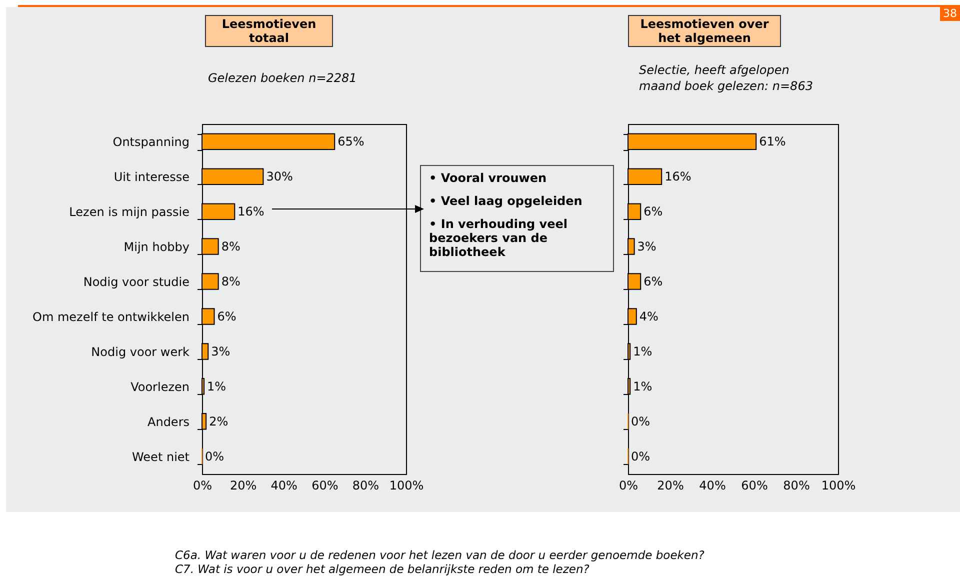  What do you see at coordinates (648, 316) in the screenshot?
I see `data-label: 4%` at bounding box center [648, 316].